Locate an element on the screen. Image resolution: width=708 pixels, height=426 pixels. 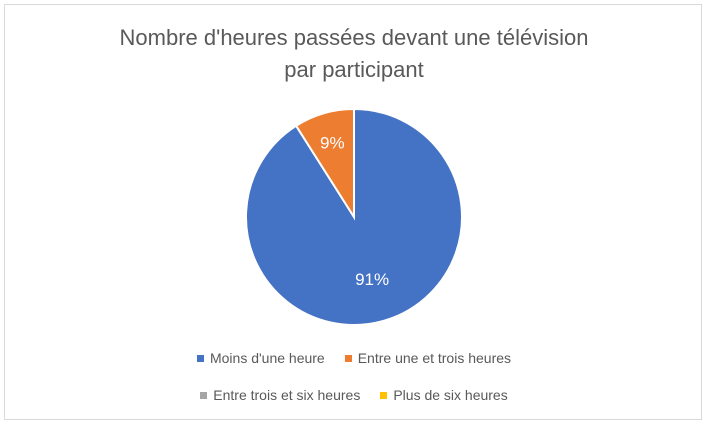
legend-swatch-entre-trois-et-six-heures is located at coordinates (204, 395).